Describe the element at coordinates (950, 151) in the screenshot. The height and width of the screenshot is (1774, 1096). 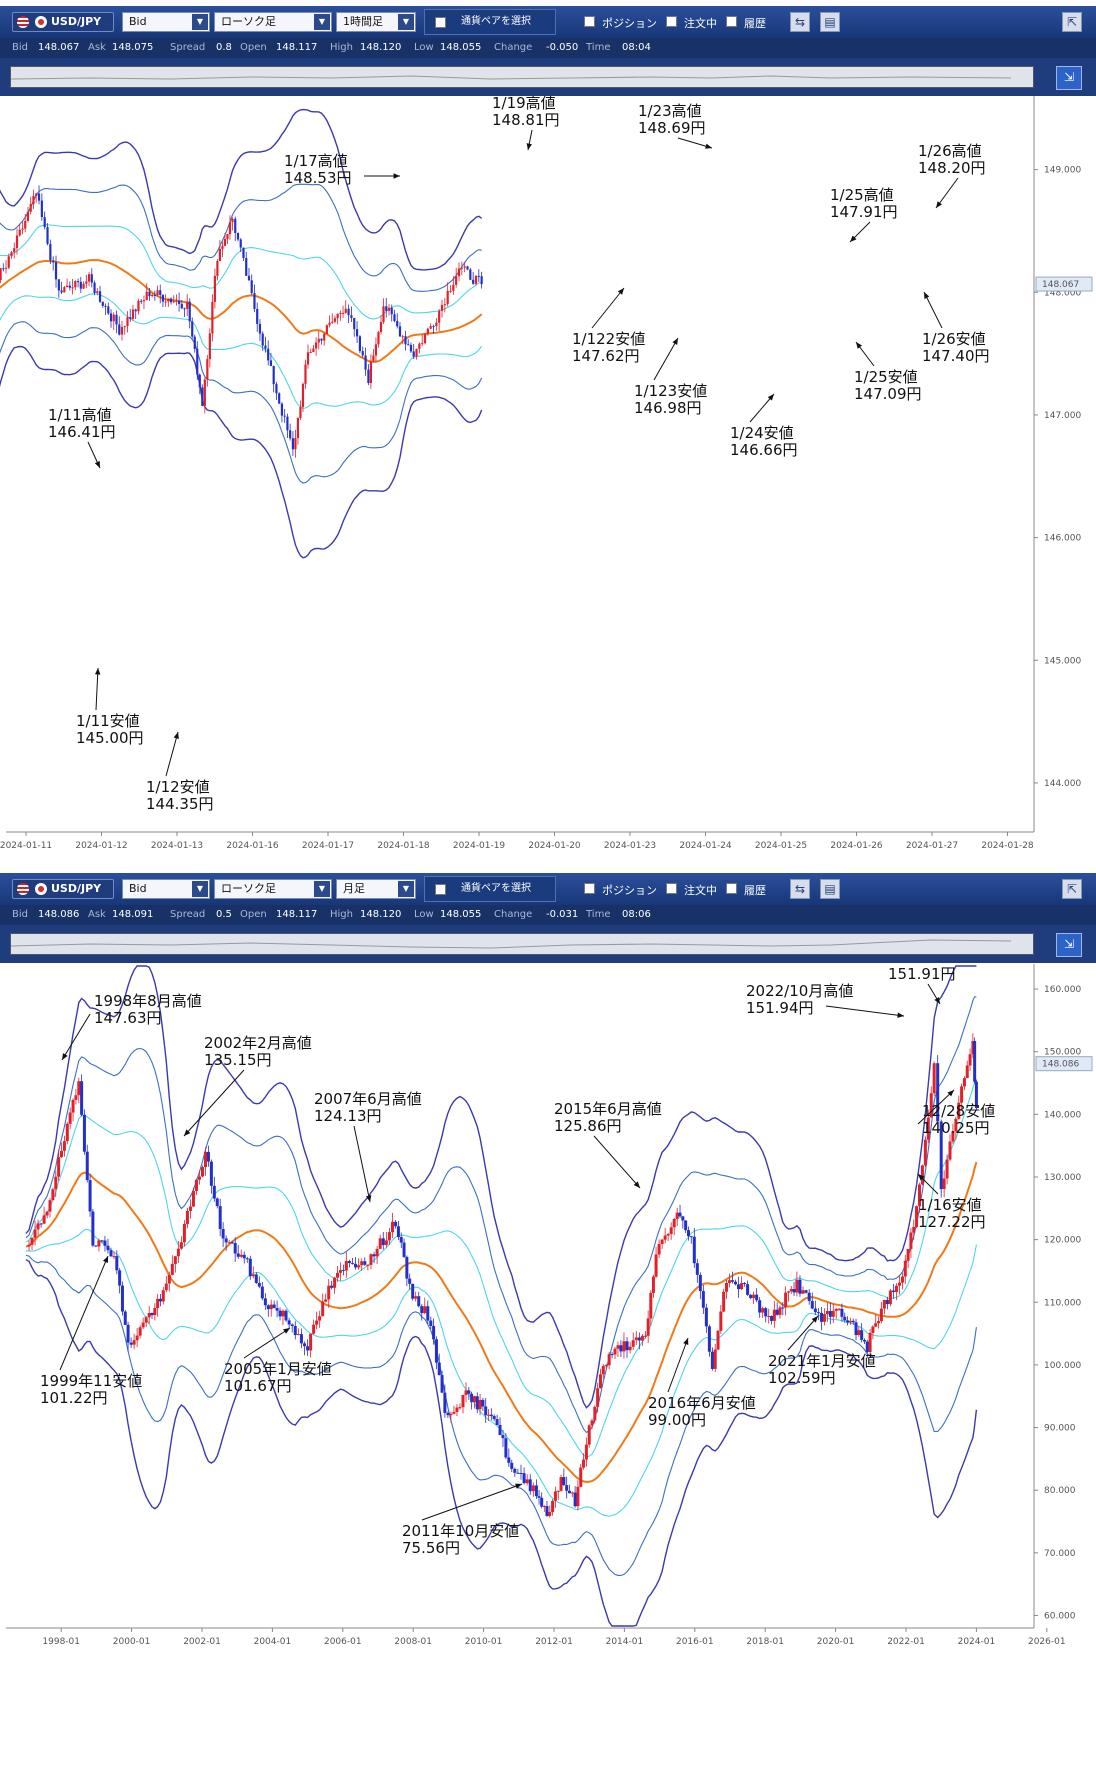
I see `annotation-title: 1/26高値` at that location.